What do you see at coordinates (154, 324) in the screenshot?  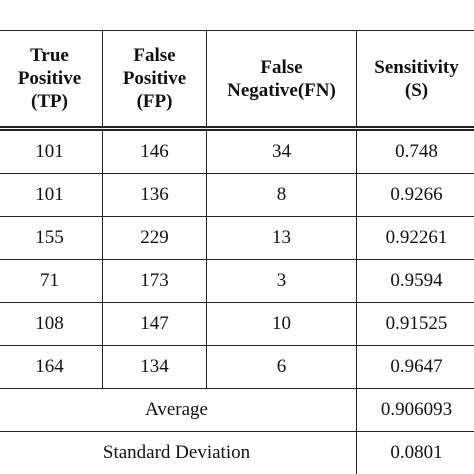 I see `table-cell: 147` at bounding box center [154, 324].